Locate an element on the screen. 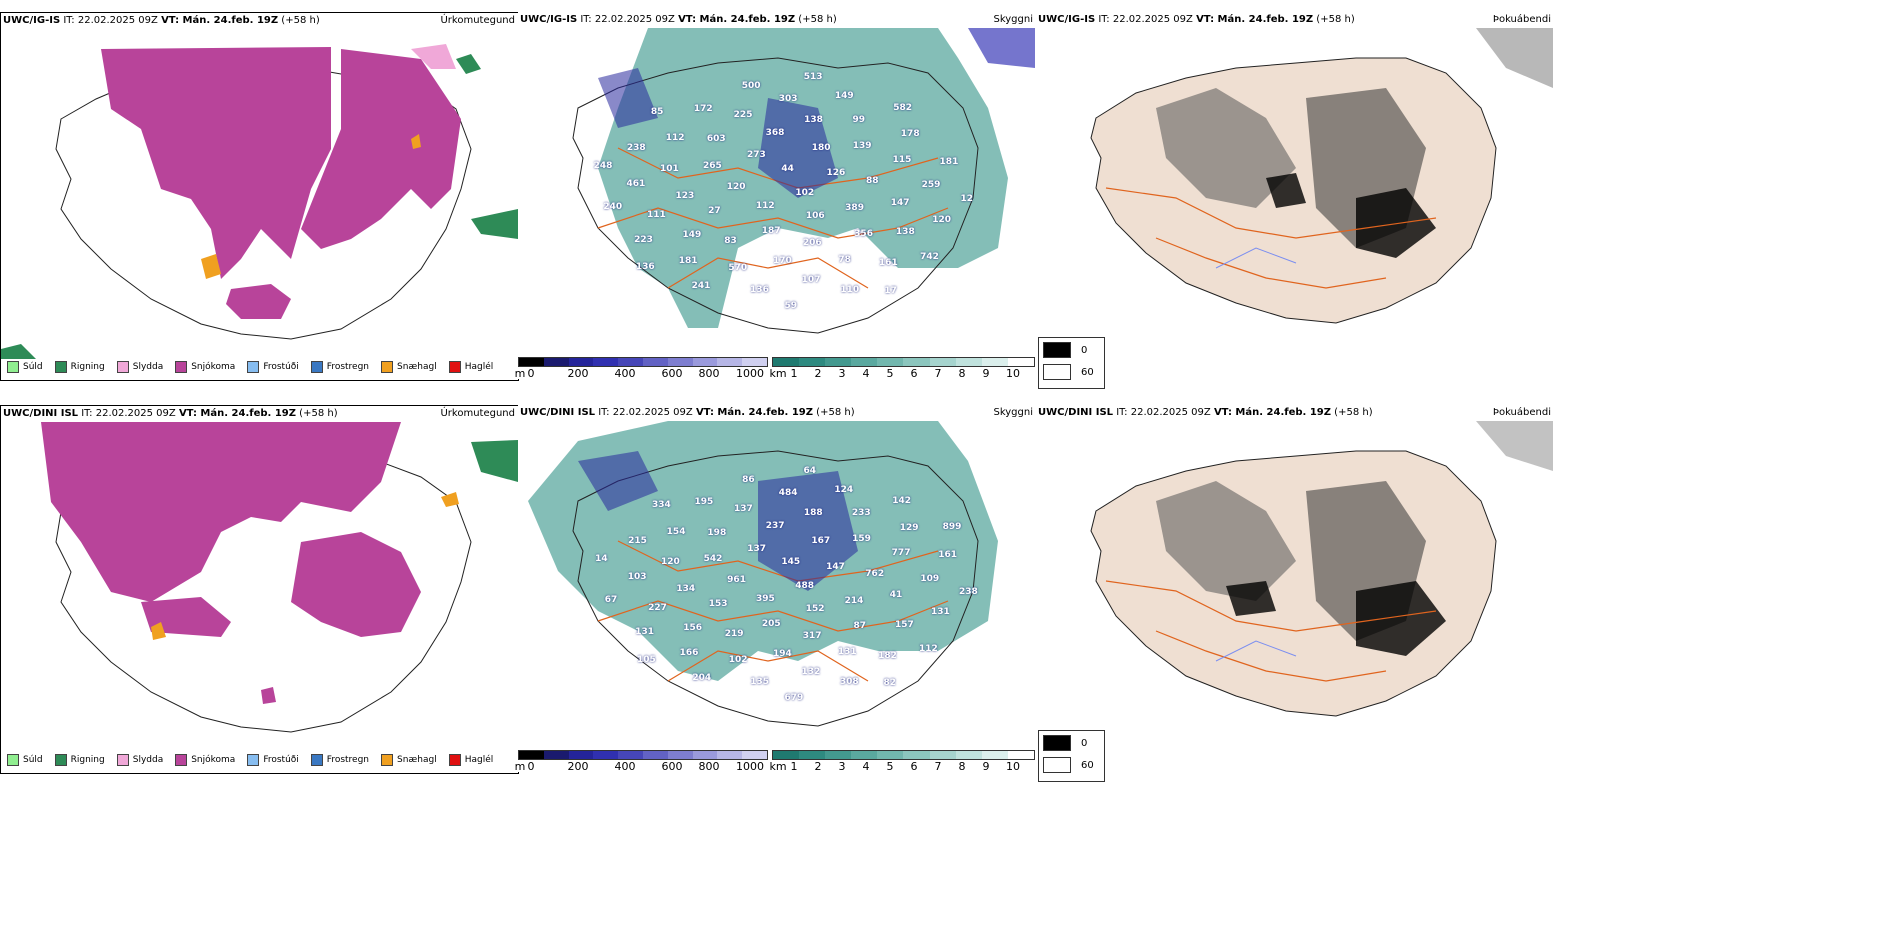 Image resolution: width=1900 pixels, height=950 pixels. visibility-value-label: 777 is located at coordinates (901, 552).